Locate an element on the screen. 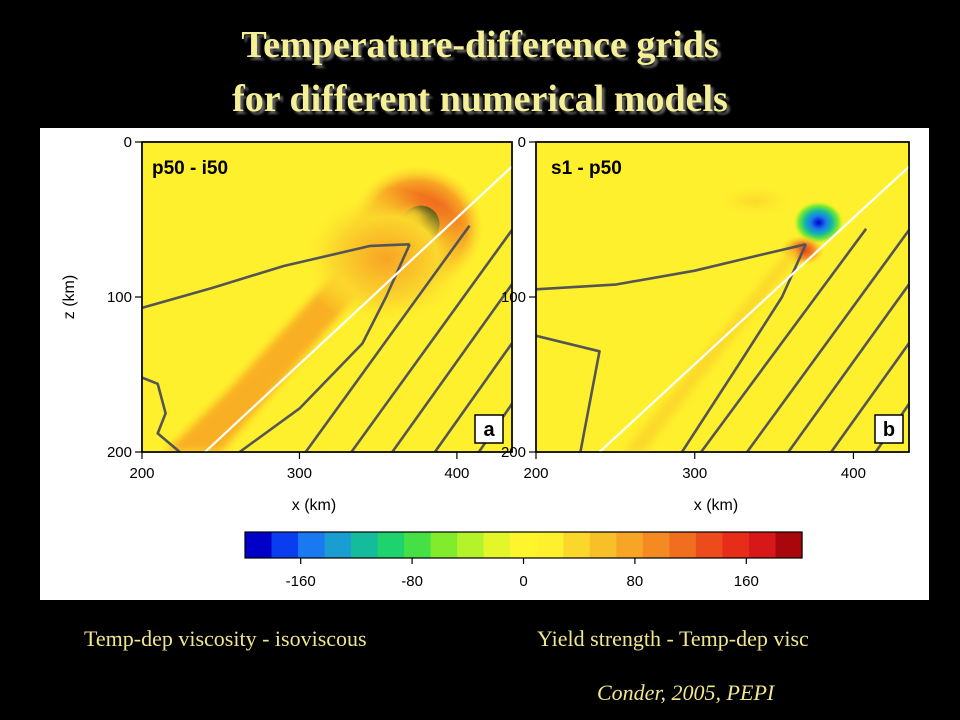 The height and width of the screenshot is (720, 960). caption-right: Yield strength - Temp-dep visc is located at coordinates (673, 638).